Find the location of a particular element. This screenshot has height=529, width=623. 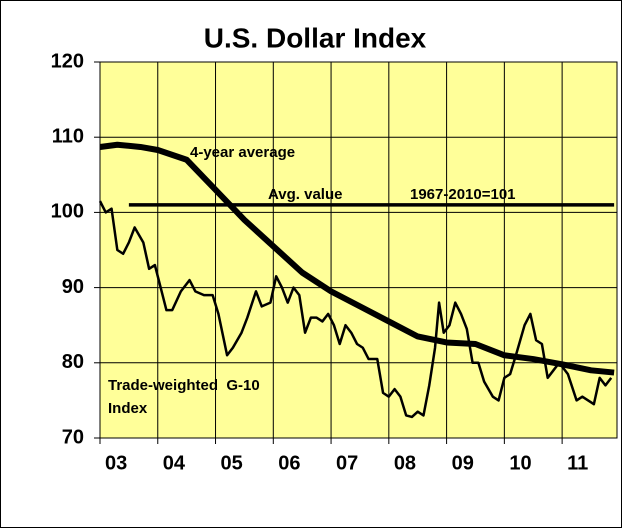

y-tick-label: 110 is located at coordinates (68, 136).